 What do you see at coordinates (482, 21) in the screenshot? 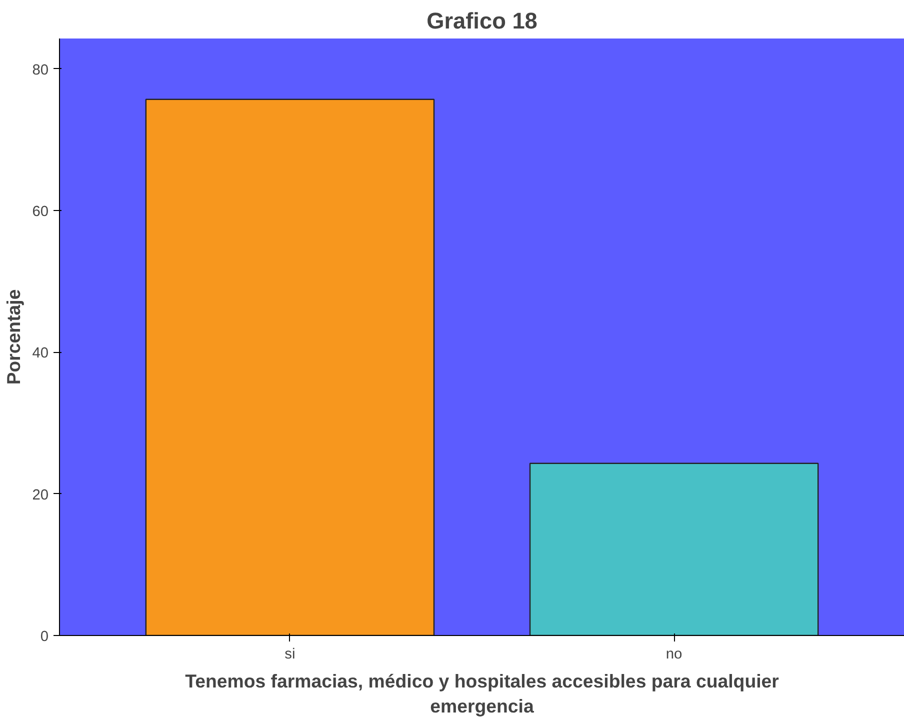
I see `chart-title: Grafico 18` at bounding box center [482, 21].